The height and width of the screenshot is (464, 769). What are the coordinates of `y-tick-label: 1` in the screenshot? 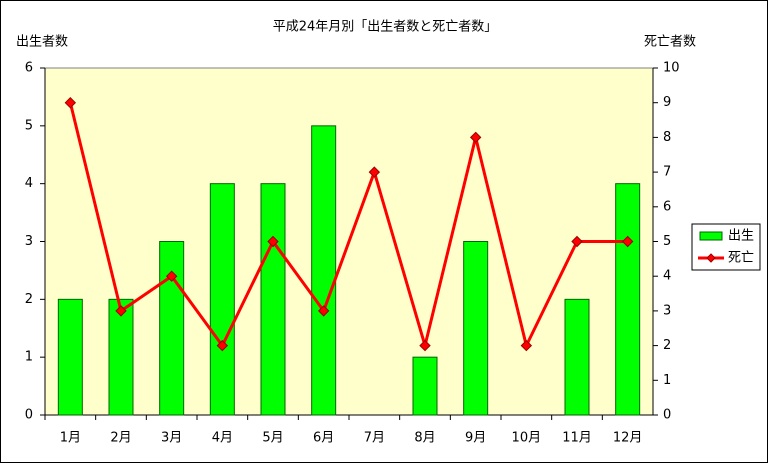 It's located at (29, 357).